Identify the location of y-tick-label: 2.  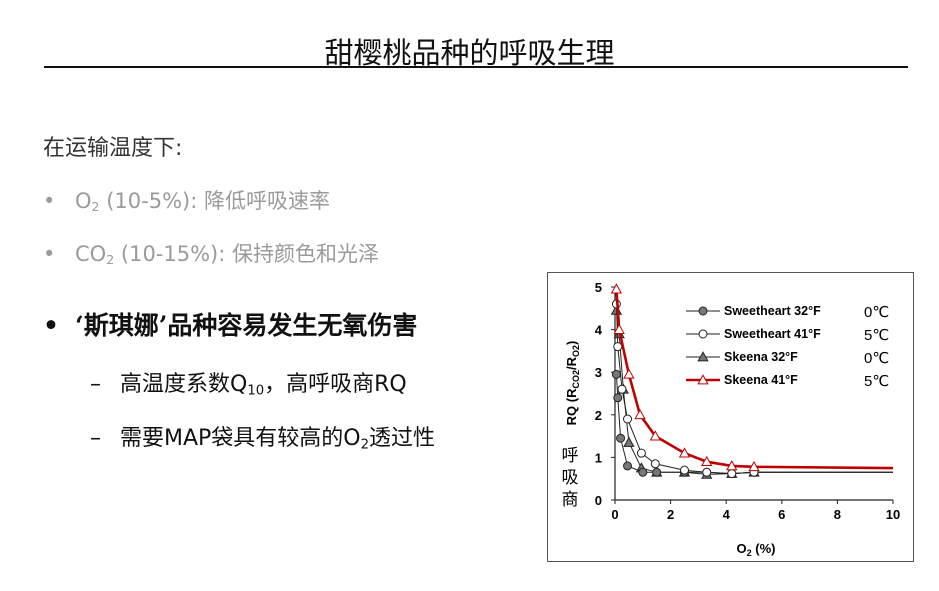
(598, 415).